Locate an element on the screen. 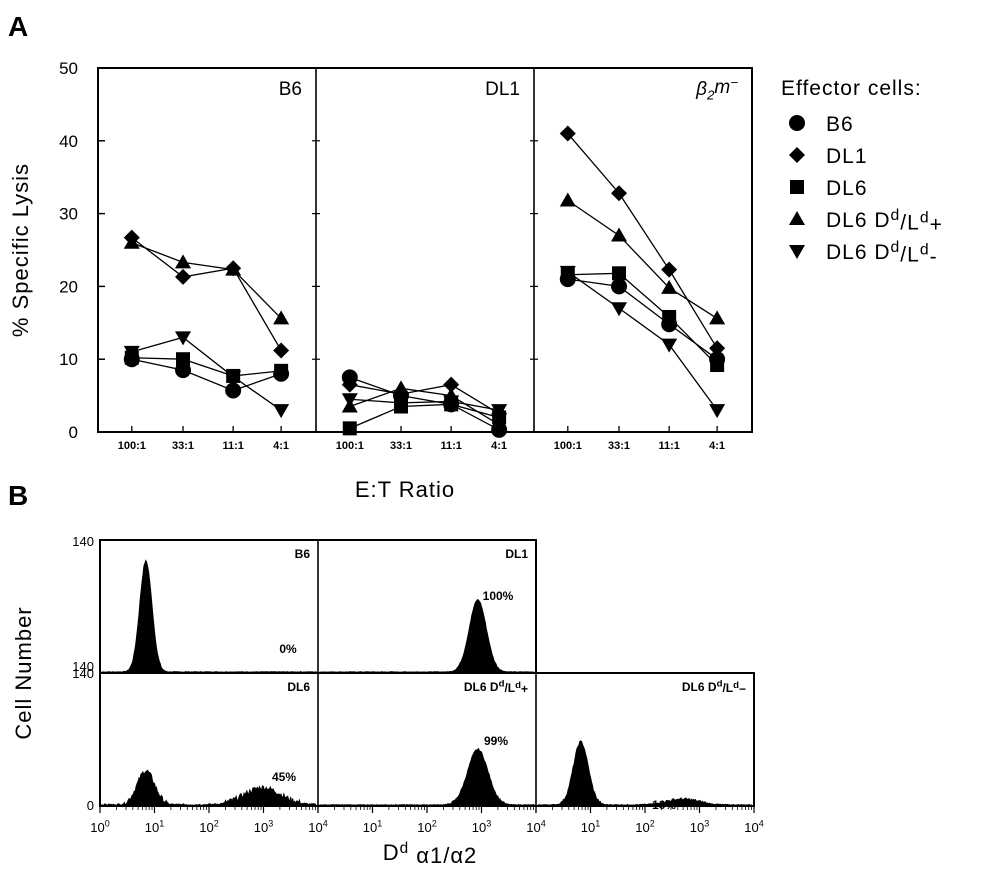 The image size is (992, 878). hist-panel-label: DL1 is located at coordinates (516, 554).